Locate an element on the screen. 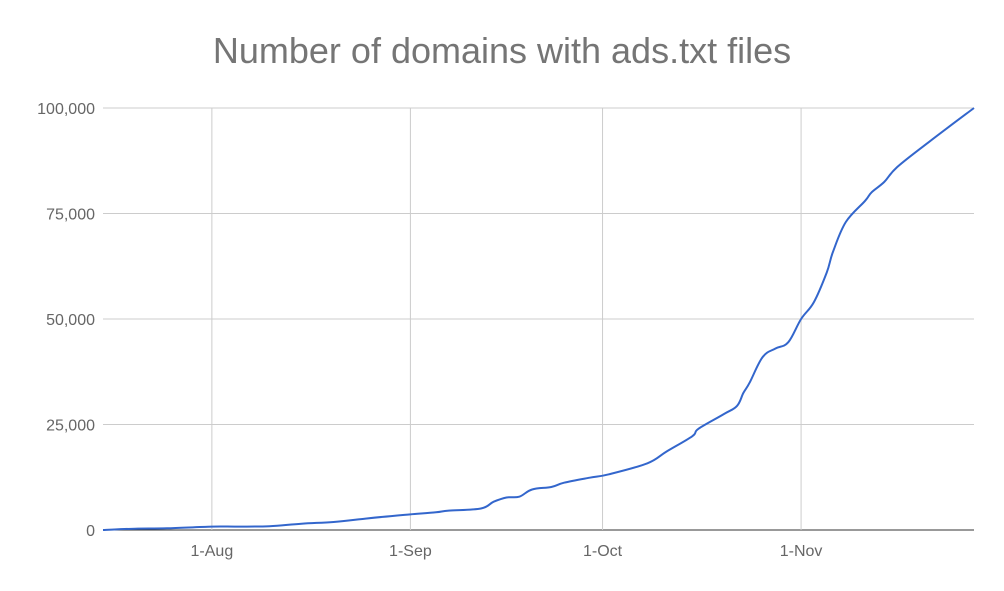 Image resolution: width=1004 pixels, height=591 pixels. y-tick-label: 0 is located at coordinates (90, 531).